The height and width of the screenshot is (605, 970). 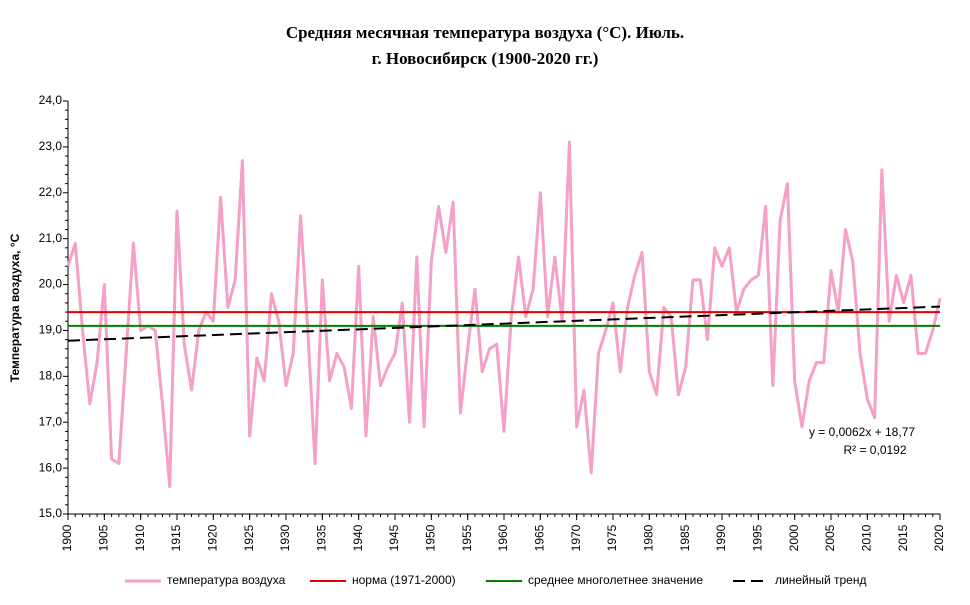 What do you see at coordinates (51, 467) in the screenshot?
I see `y-tick-label: 16,0` at bounding box center [51, 467].